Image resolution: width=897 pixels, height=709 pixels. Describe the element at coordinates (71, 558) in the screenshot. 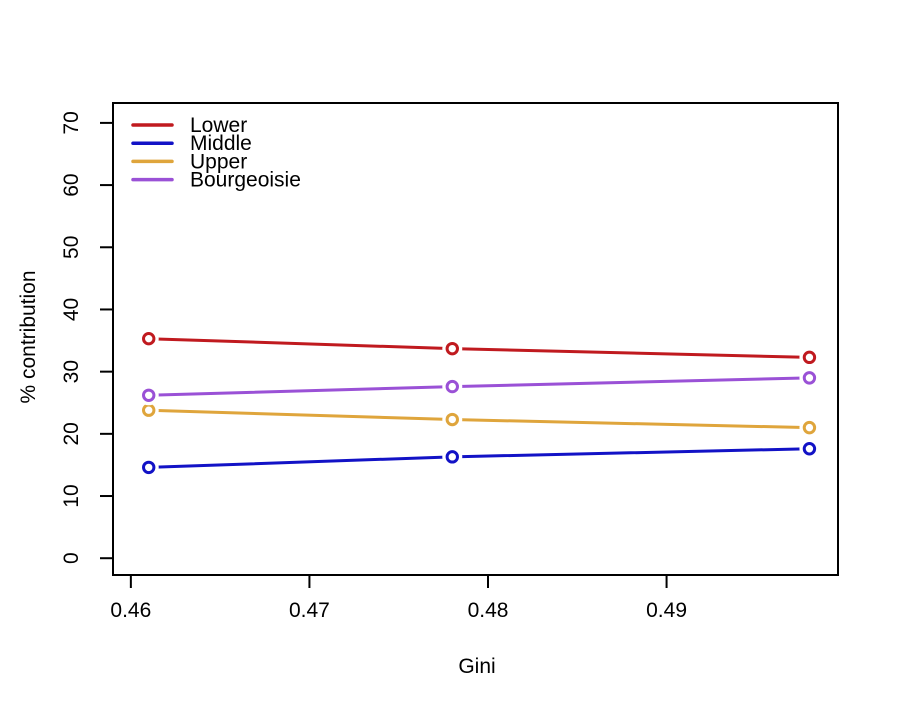

I see `y-tick-label: 0` at that location.